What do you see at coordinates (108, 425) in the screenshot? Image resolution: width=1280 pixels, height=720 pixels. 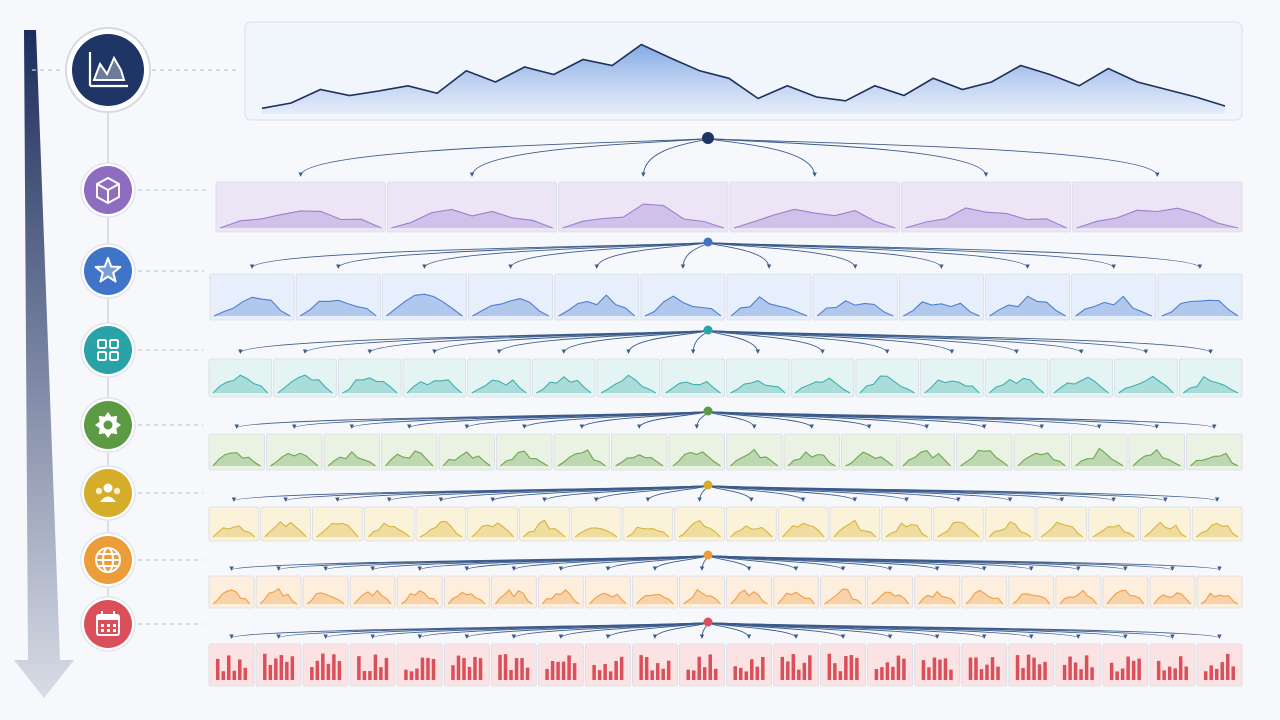 I see `gear-icon` at bounding box center [108, 425].